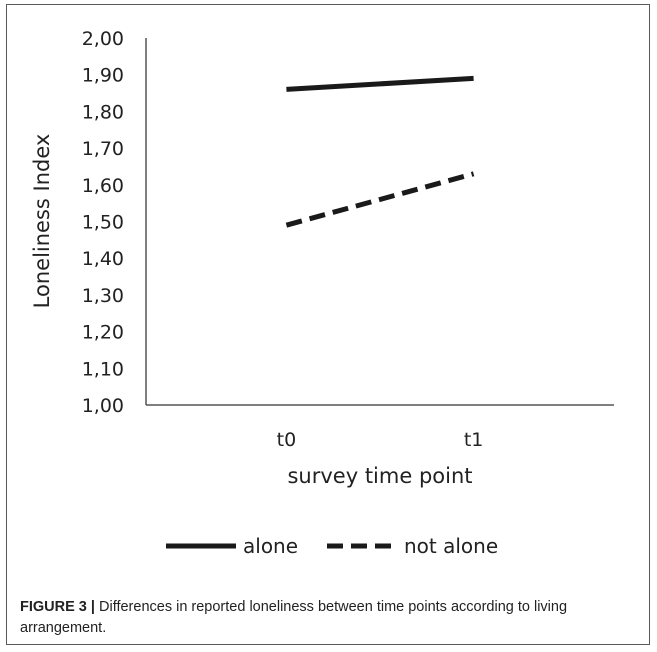  What do you see at coordinates (57, 607) in the screenshot?
I see `figure-label: FIGURE 3 |` at bounding box center [57, 607].